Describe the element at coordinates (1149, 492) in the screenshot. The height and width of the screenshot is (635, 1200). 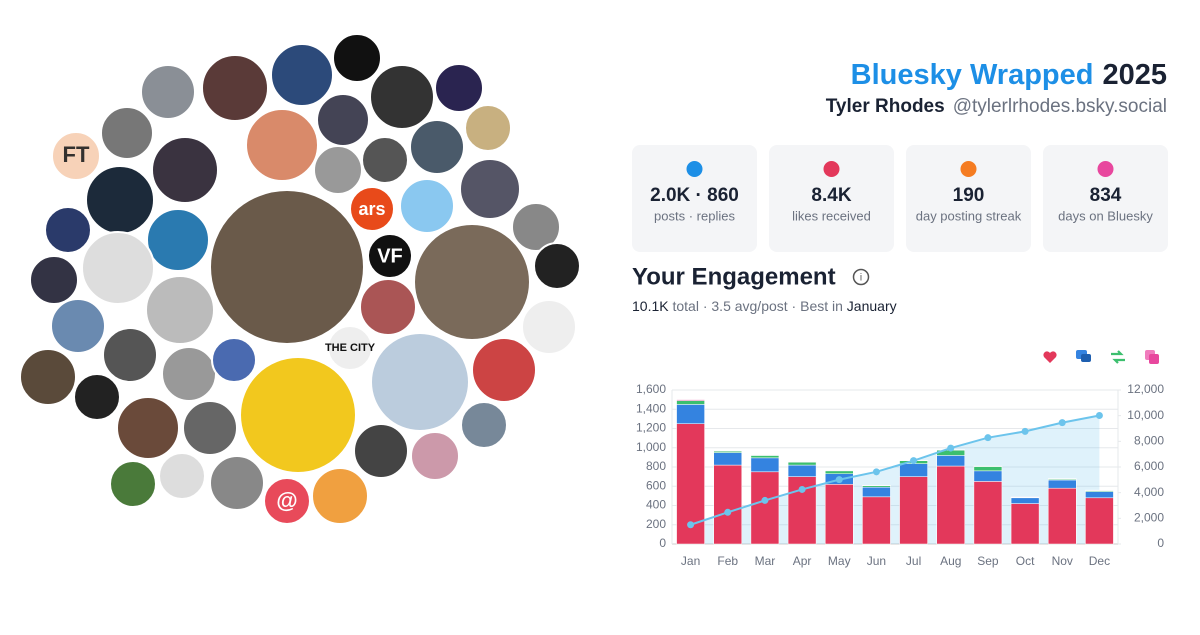
I see `y2-tick-label: 4,000` at that location.